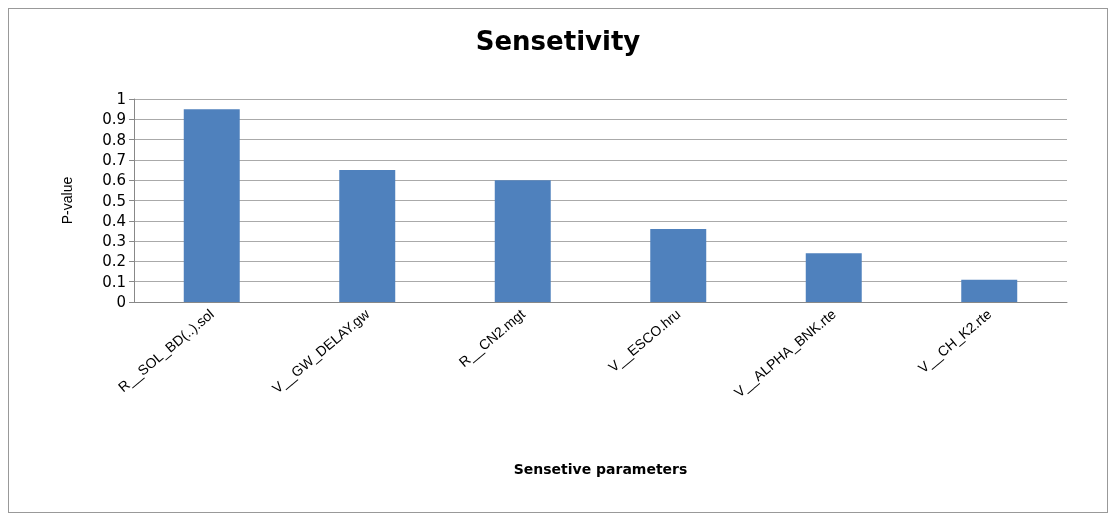 This screenshot has height=525, width=1119. I want to click on y-tick-label: 0.7, so click(114, 159).